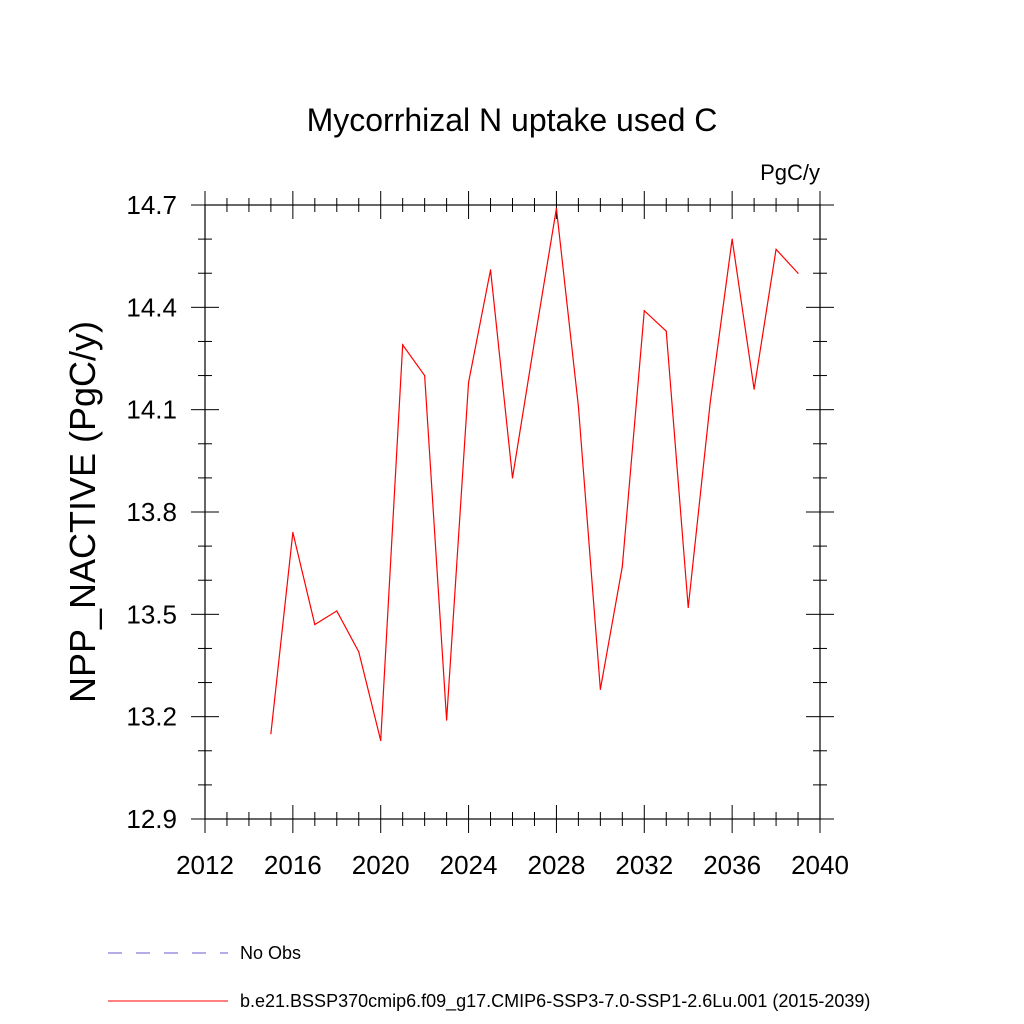  I want to click on x-tick-label: 2012, so click(205, 865).